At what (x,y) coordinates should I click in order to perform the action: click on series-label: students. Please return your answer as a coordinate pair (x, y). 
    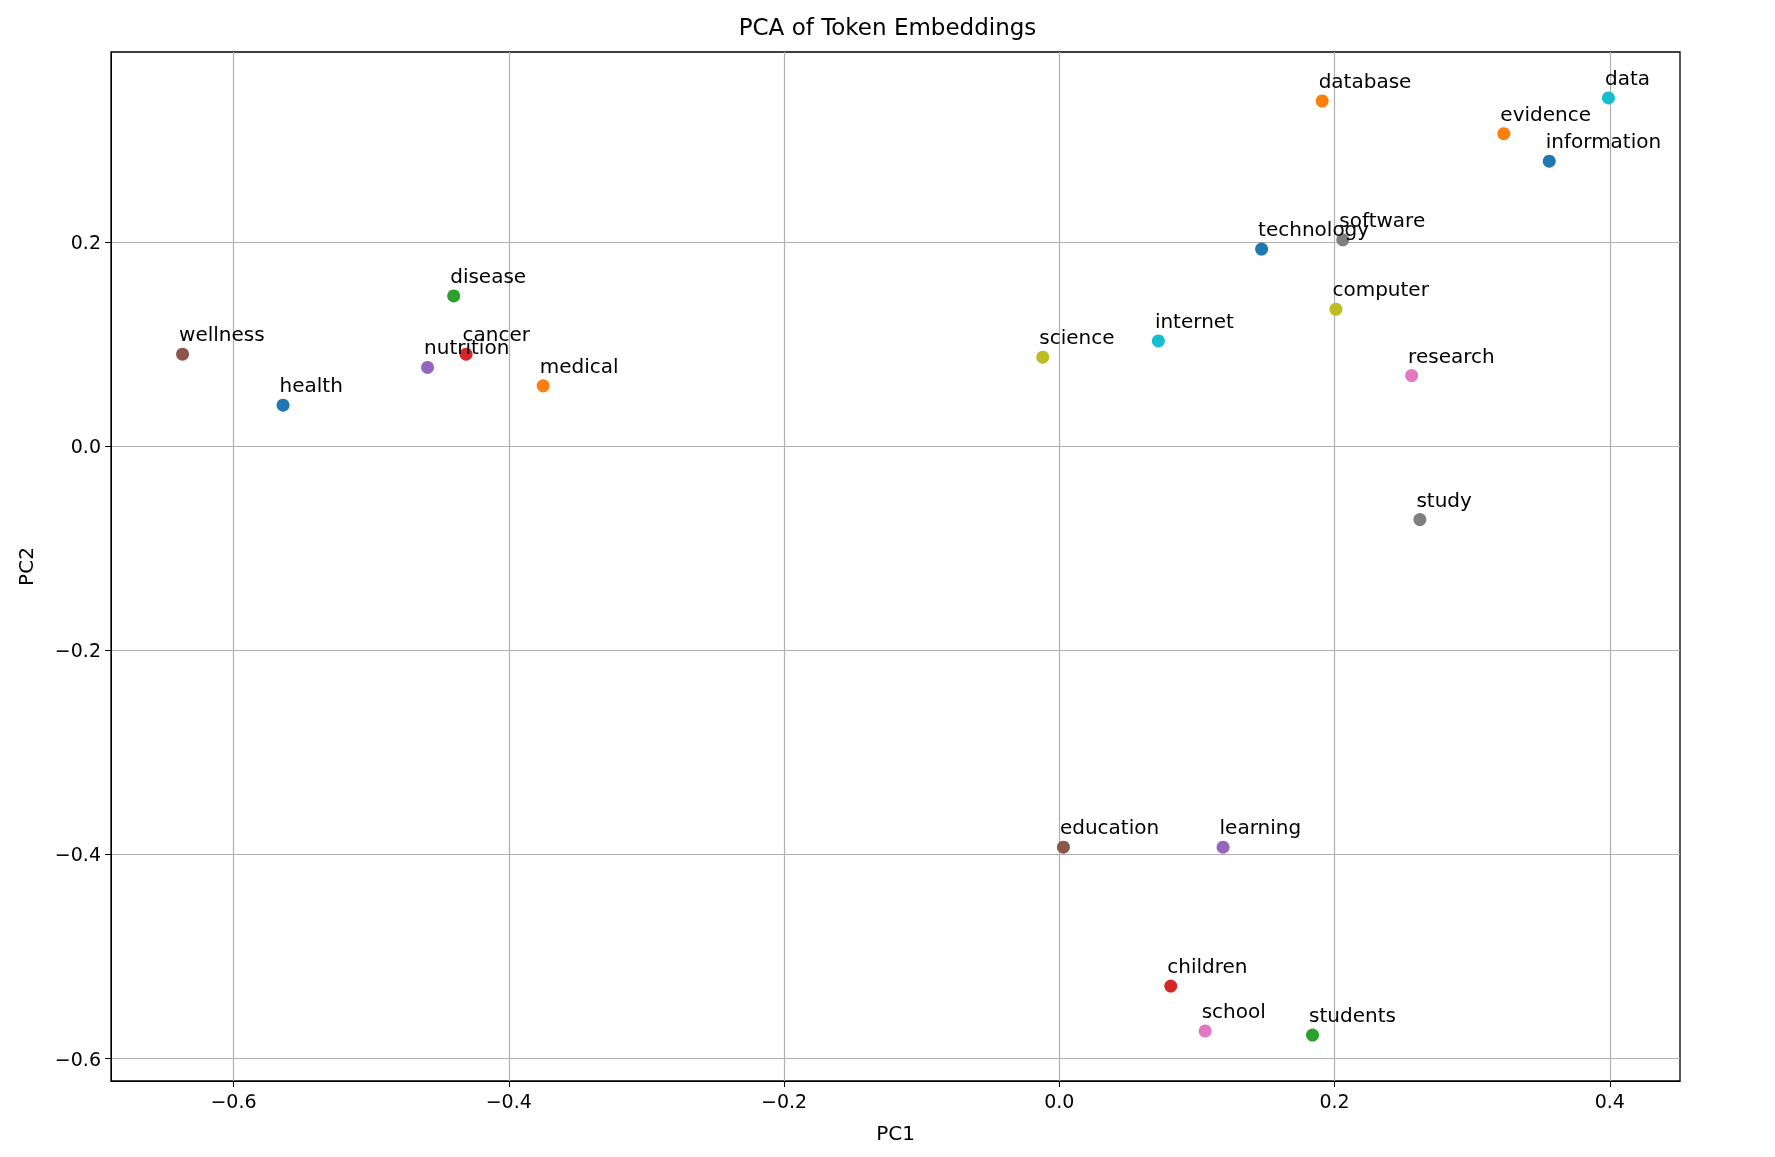
    Looking at the image, I should click on (1352, 1015).